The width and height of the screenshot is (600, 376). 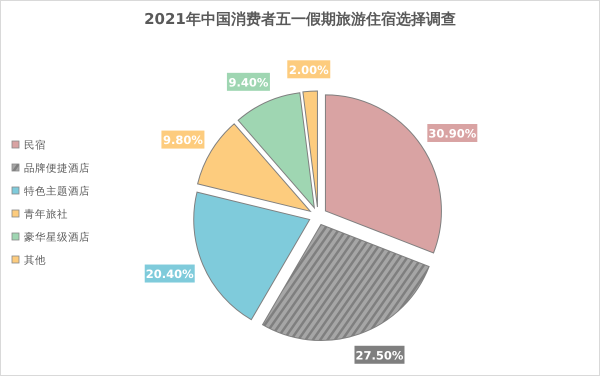 I want to click on chart-title: 2021年中国消费者五一假期旅游住宿选择调查, so click(x=300, y=19).